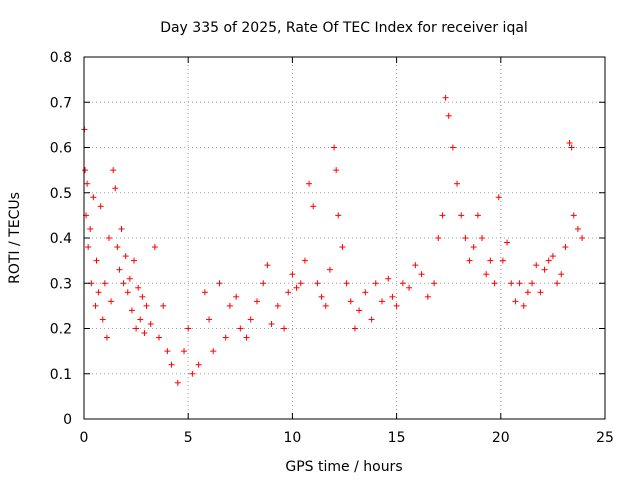 This screenshot has height=480, width=640. Describe the element at coordinates (61, 149) in the screenshot. I see `y-tick-label: 0.6` at that location.